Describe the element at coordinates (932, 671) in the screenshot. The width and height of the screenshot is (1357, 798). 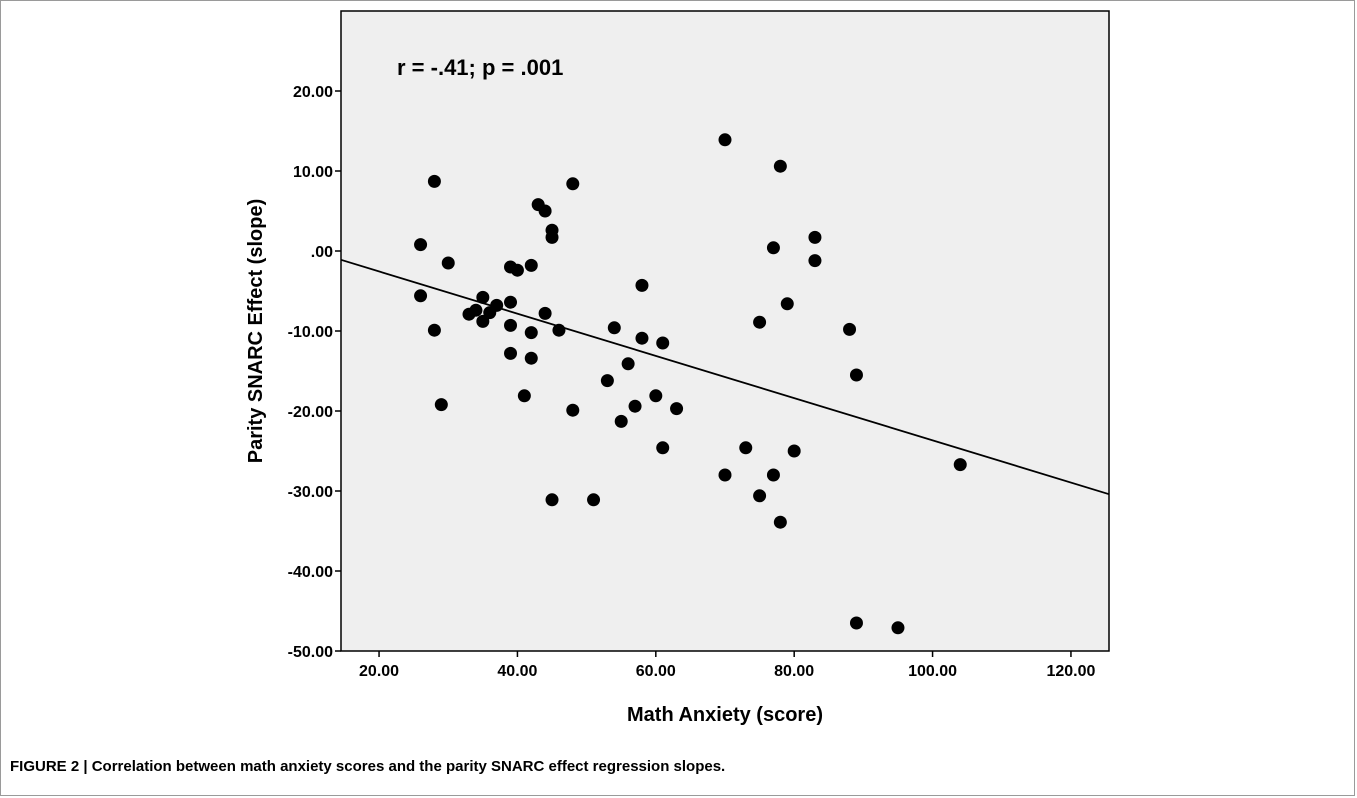
I see `x-tick-label: 100.00` at that location.